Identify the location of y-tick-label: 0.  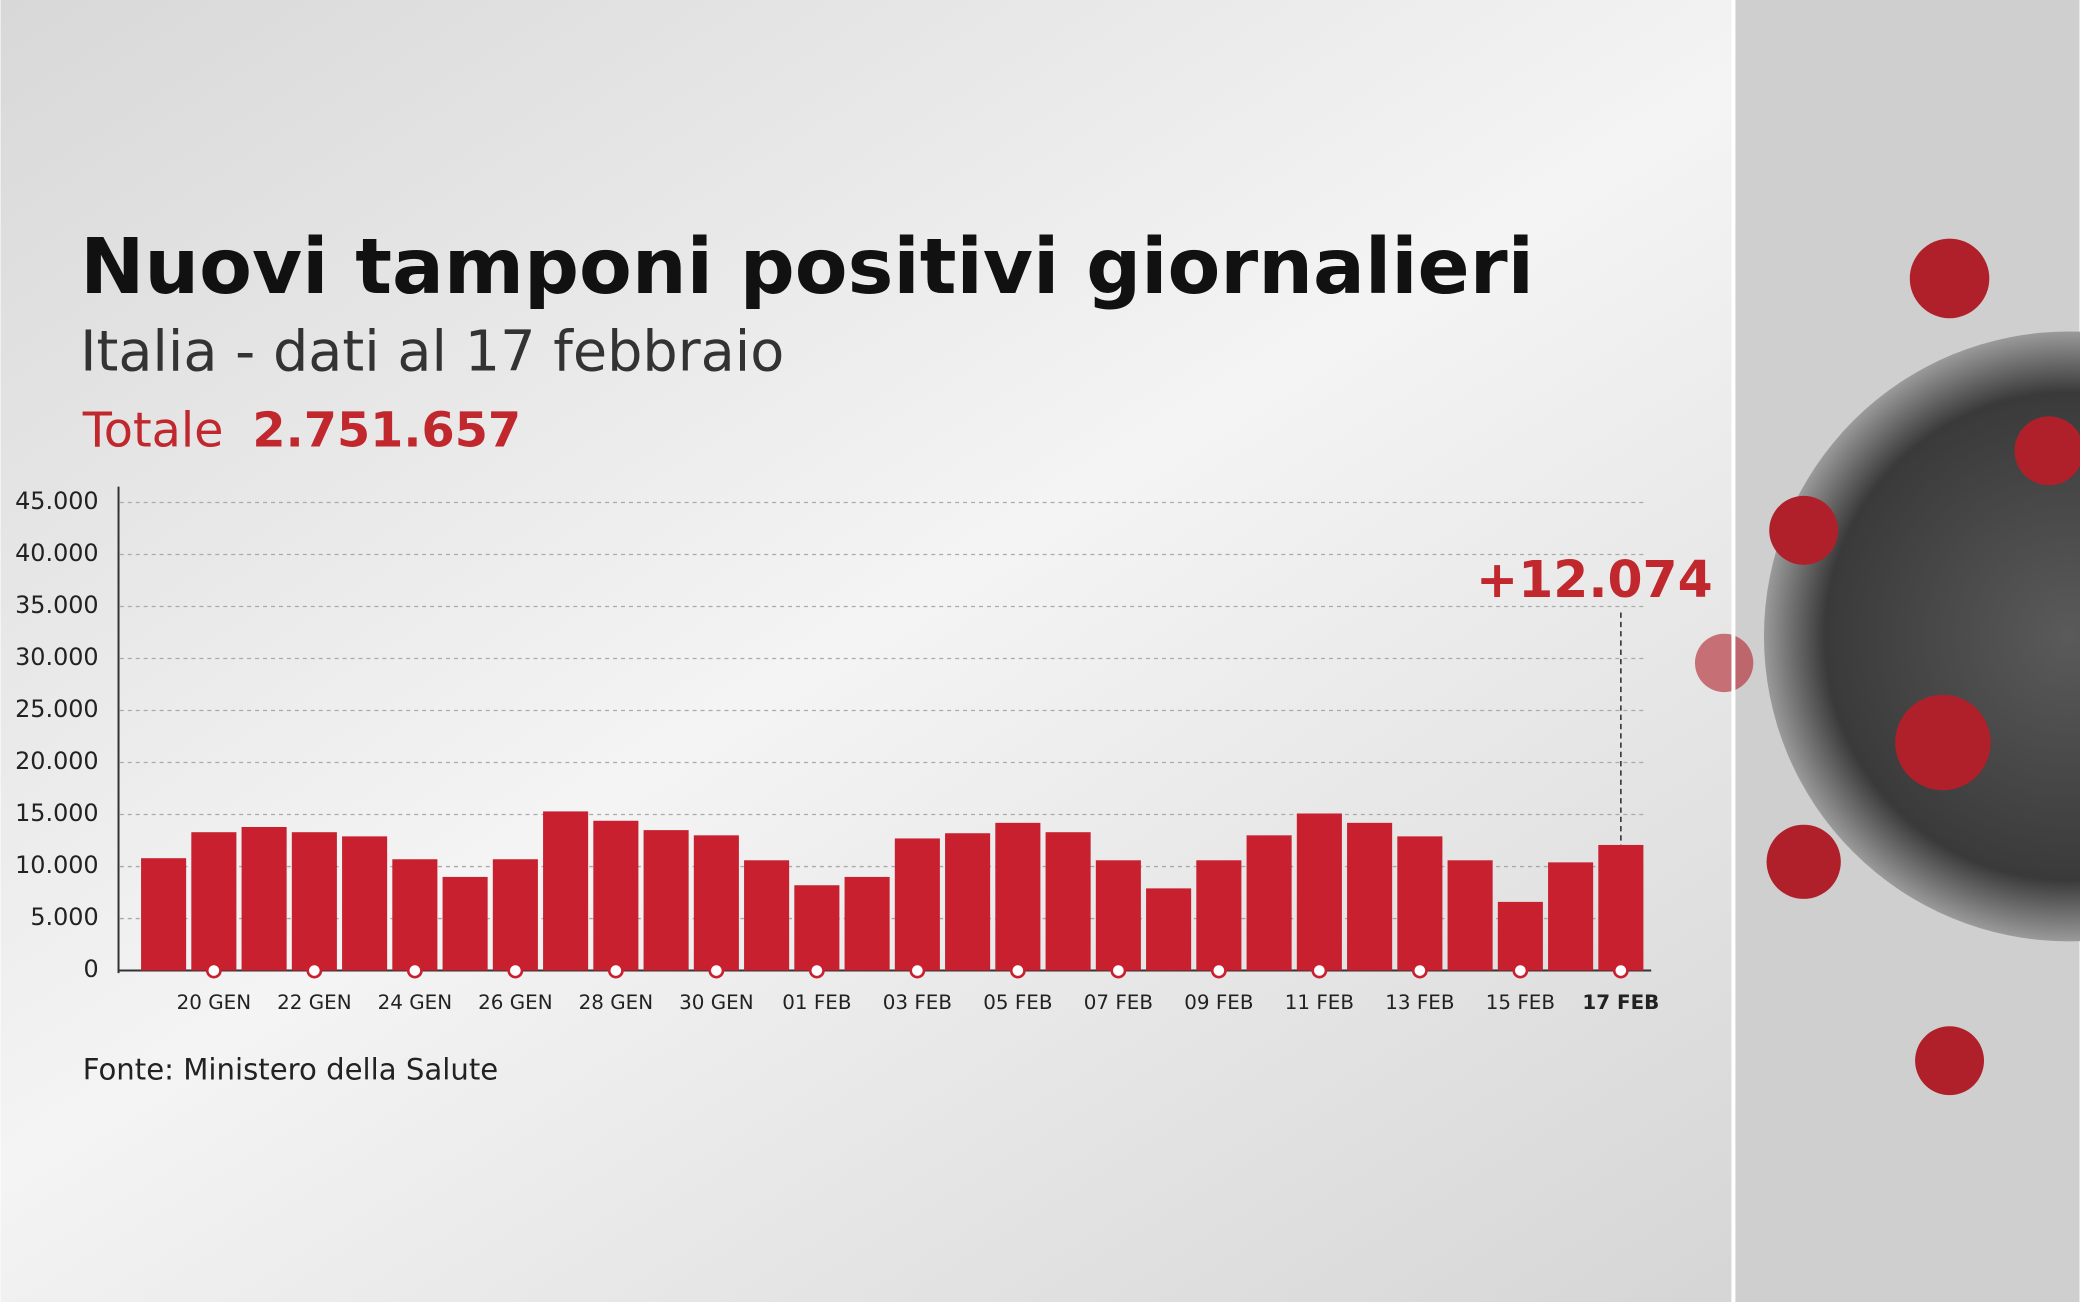
(90, 969).